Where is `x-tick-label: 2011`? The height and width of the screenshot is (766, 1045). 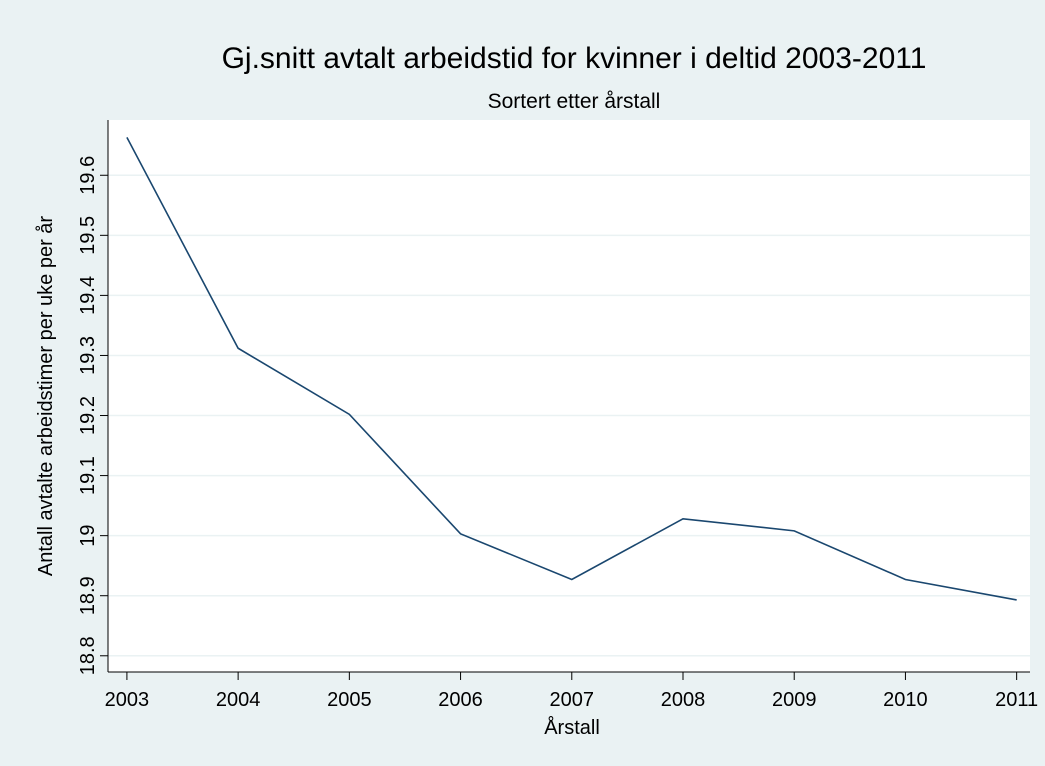
x-tick-label: 2011 is located at coordinates (1016, 700).